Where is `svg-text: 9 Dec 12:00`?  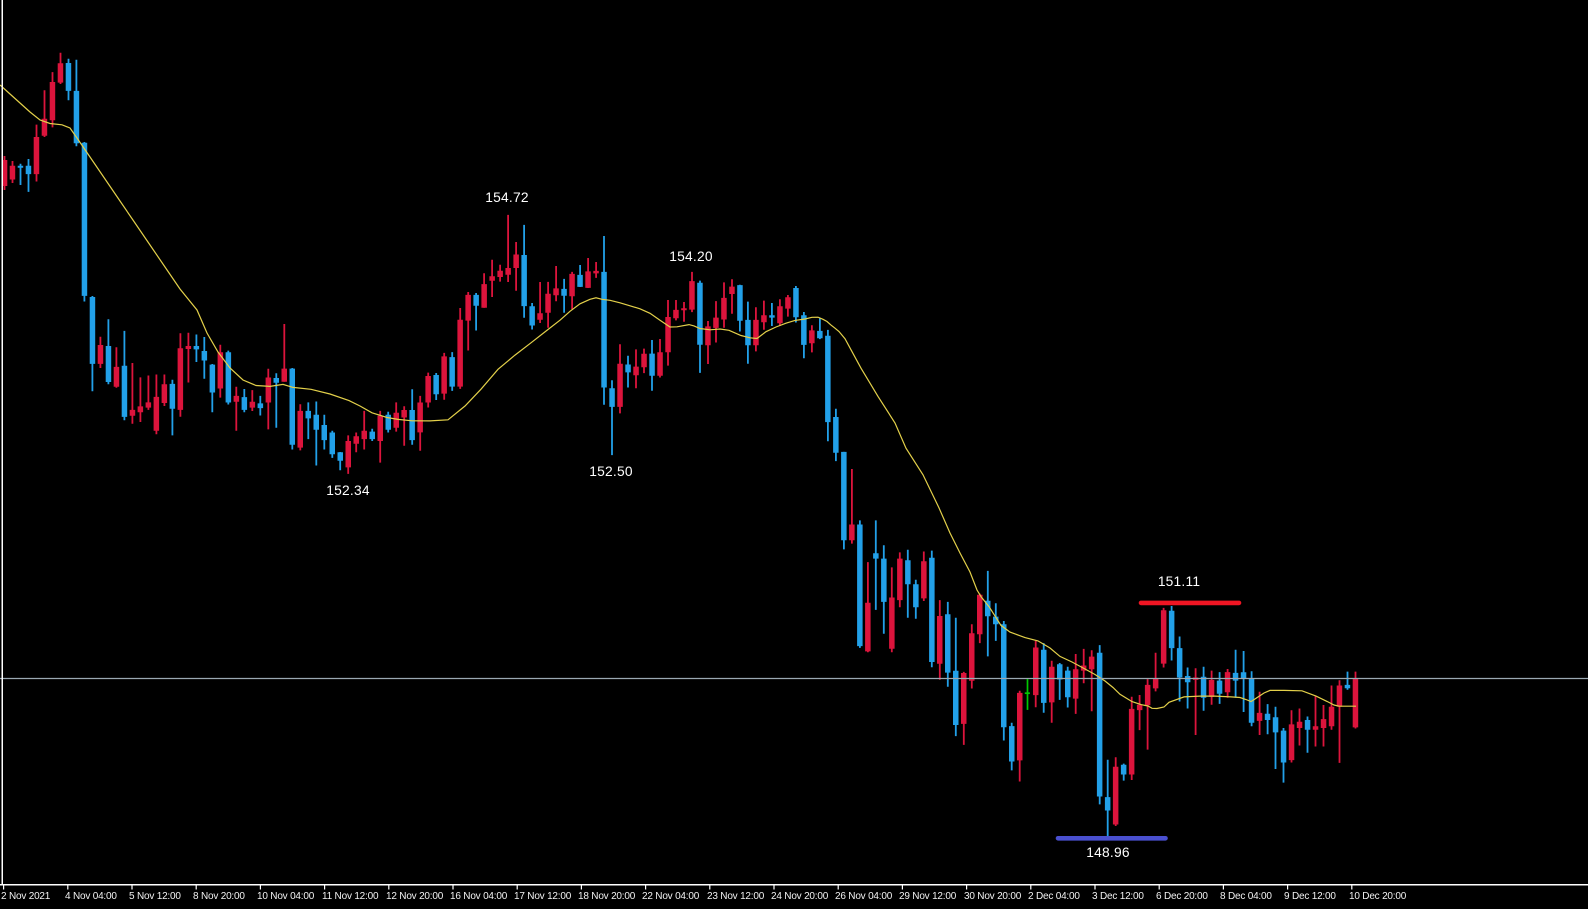
svg-text: 9 Dec 12:00 is located at coordinates (1310, 896).